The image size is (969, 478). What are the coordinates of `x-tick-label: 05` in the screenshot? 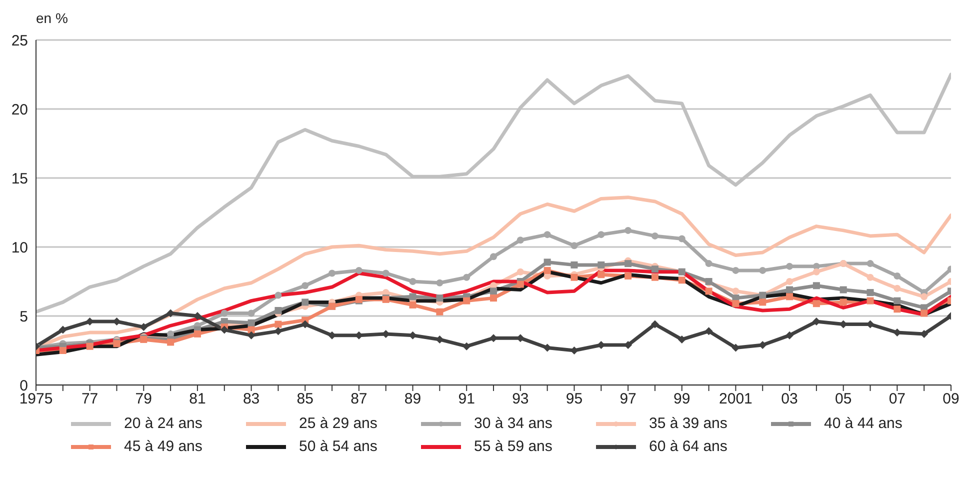 It's located at (843, 399).